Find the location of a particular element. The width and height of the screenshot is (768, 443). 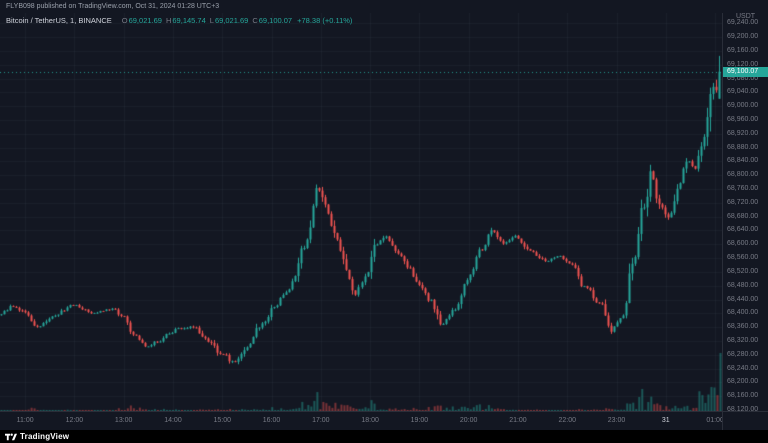

price-tick: 68,280.00 is located at coordinates (743, 354).